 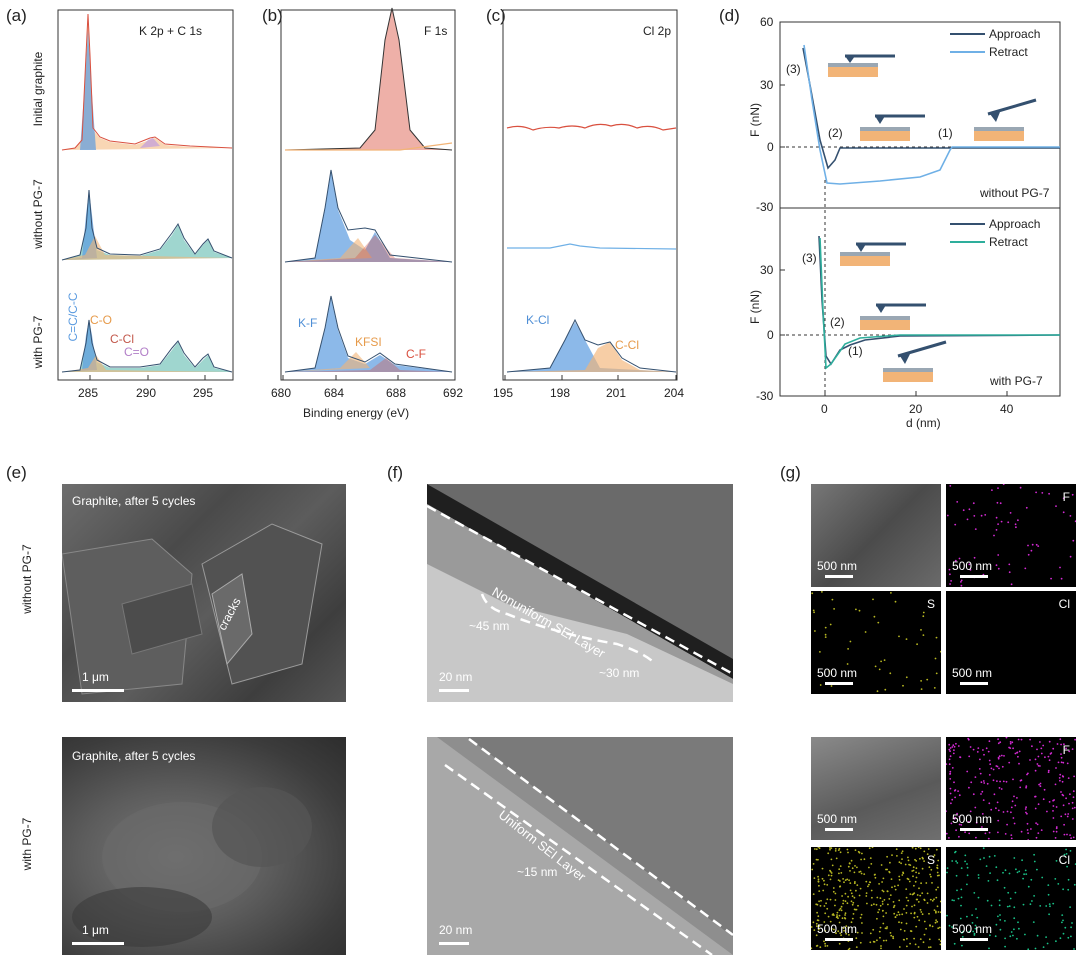 I want to click on sem-caption-without: Graphite, after 5 cycles, so click(x=134, y=501).